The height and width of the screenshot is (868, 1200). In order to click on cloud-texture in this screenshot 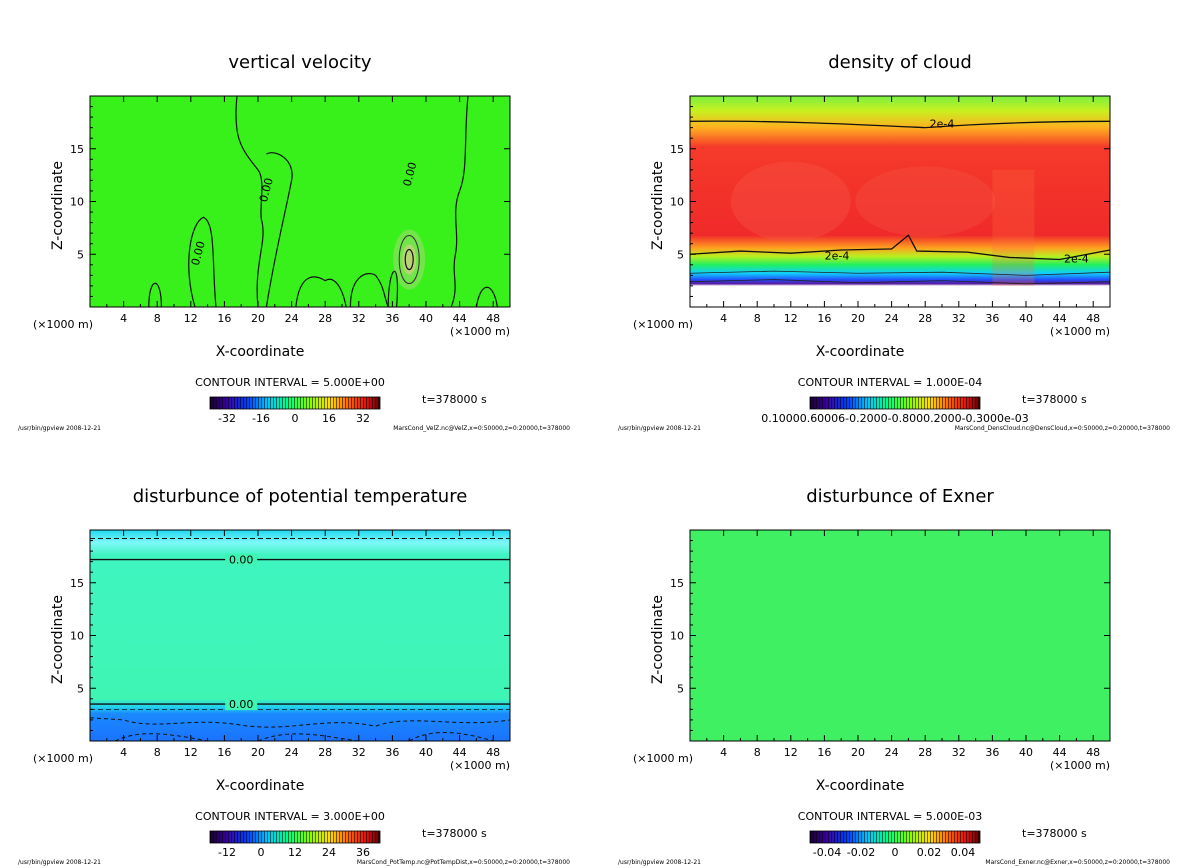, I will do `click(1013, 227)`.